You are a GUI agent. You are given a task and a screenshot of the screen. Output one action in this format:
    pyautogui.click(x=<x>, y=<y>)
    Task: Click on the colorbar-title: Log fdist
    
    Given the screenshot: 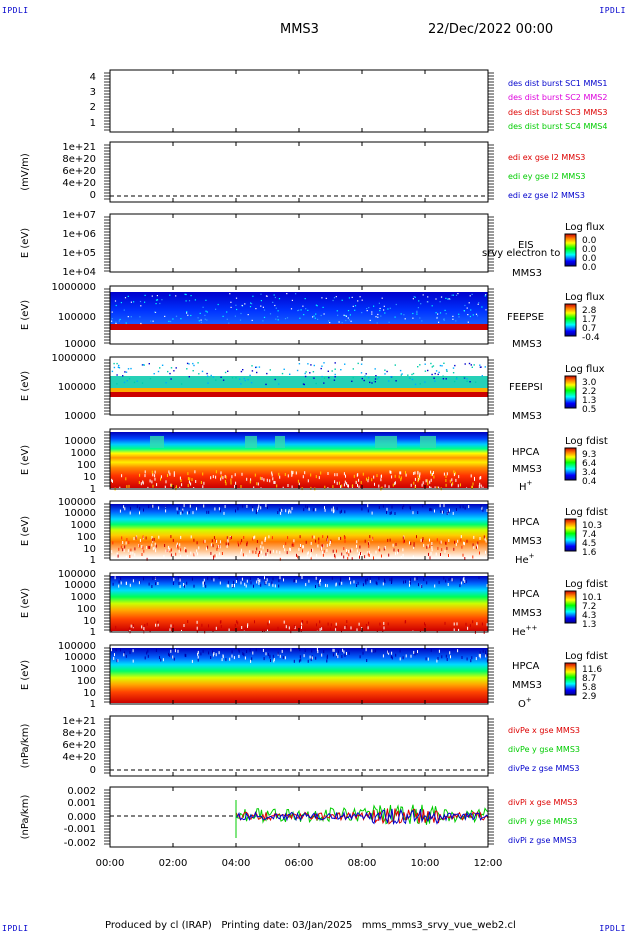 What is the action you would take?
    pyautogui.click(x=586, y=512)
    